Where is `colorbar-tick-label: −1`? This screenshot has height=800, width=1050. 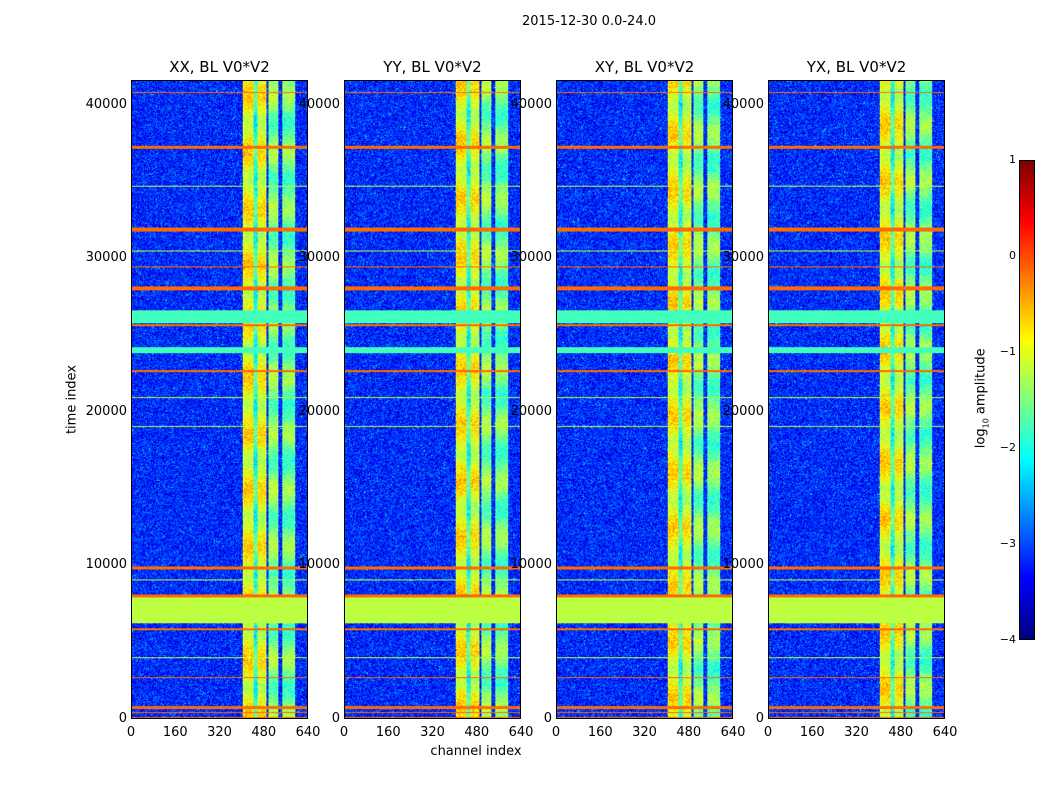
colorbar-tick-label: −1 is located at coordinates (1007, 351).